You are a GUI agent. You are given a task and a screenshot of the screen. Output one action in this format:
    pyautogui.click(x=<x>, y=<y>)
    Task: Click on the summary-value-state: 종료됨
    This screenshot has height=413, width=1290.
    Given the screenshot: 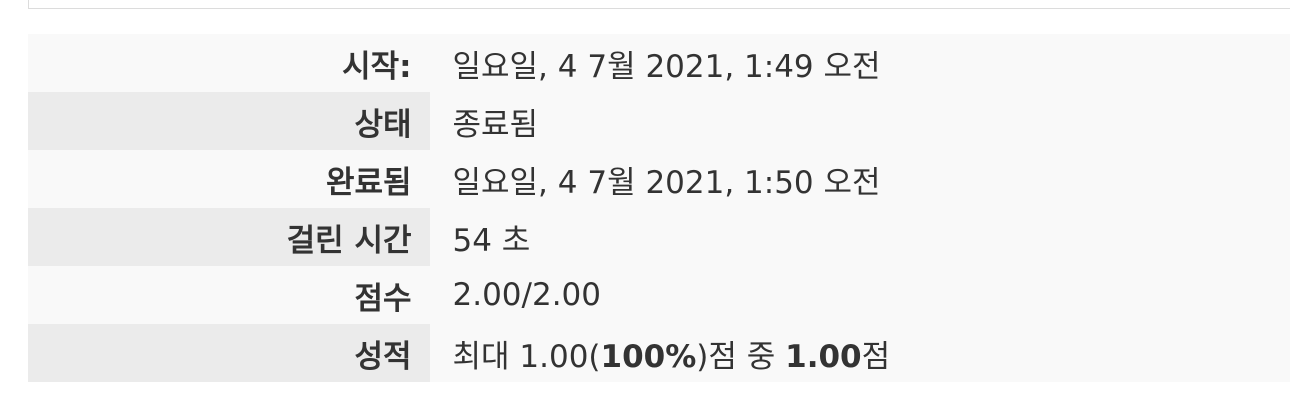 What is the action you would take?
    pyautogui.click(x=860, y=121)
    